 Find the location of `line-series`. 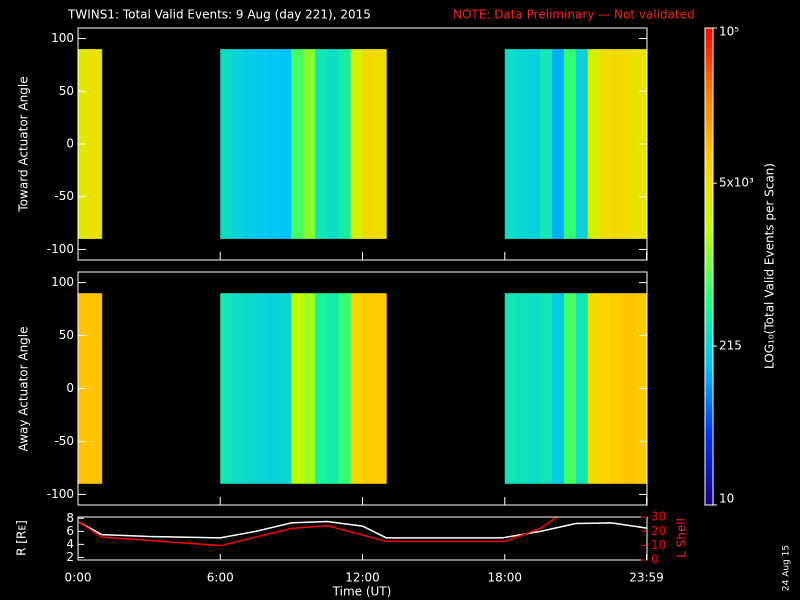

line-series is located at coordinates (318, 532).